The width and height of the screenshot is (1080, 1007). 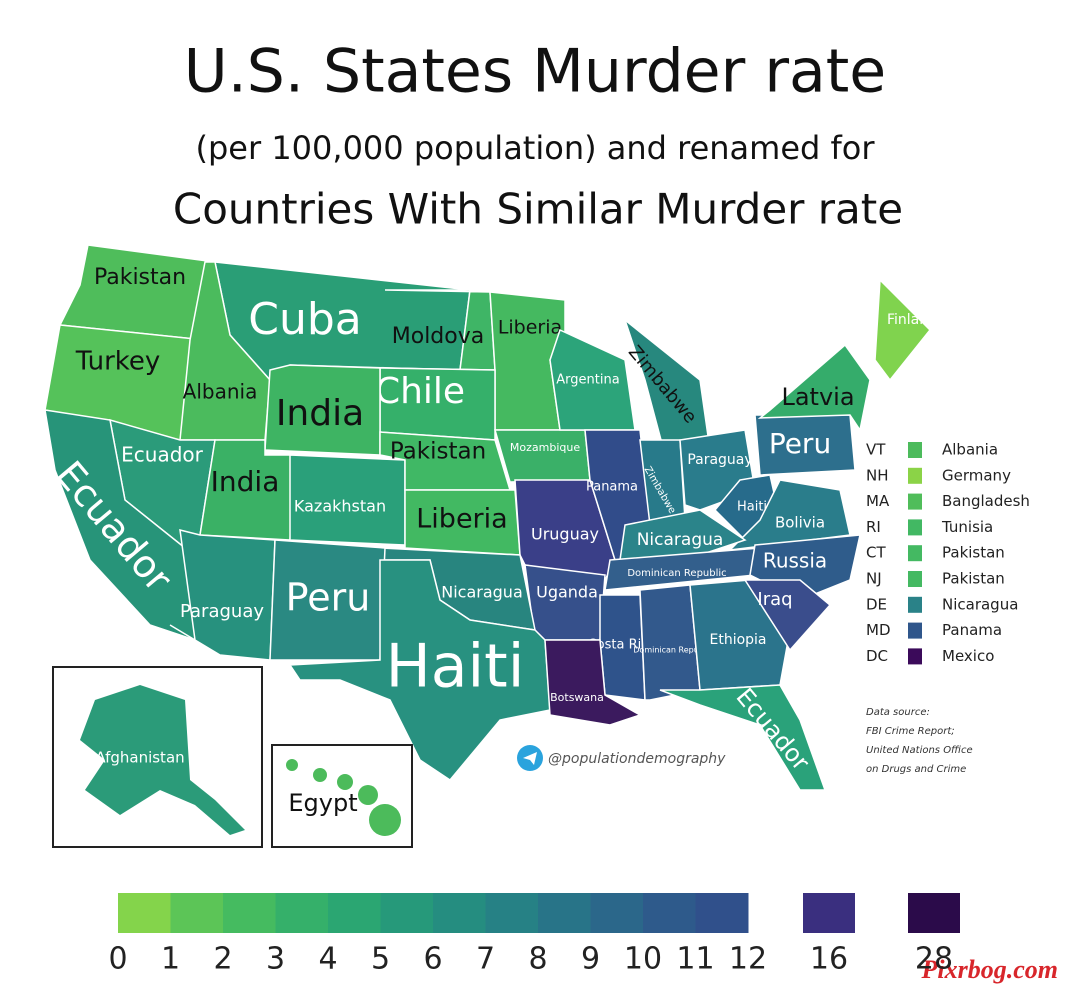 I want to click on state-code: VT, so click(x=876, y=450).